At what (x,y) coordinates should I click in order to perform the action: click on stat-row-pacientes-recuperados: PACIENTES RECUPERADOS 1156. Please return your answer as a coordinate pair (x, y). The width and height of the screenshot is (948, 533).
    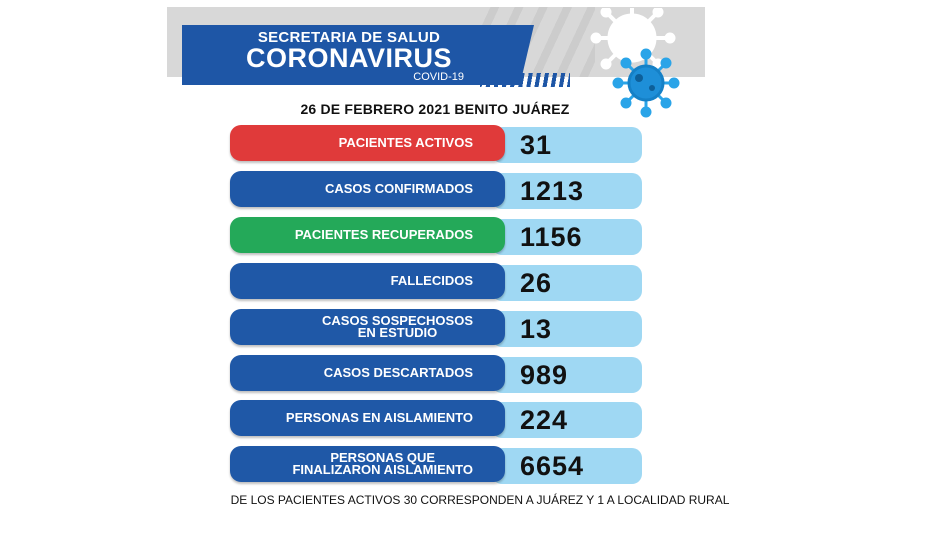
    Looking at the image, I should click on (436, 236).